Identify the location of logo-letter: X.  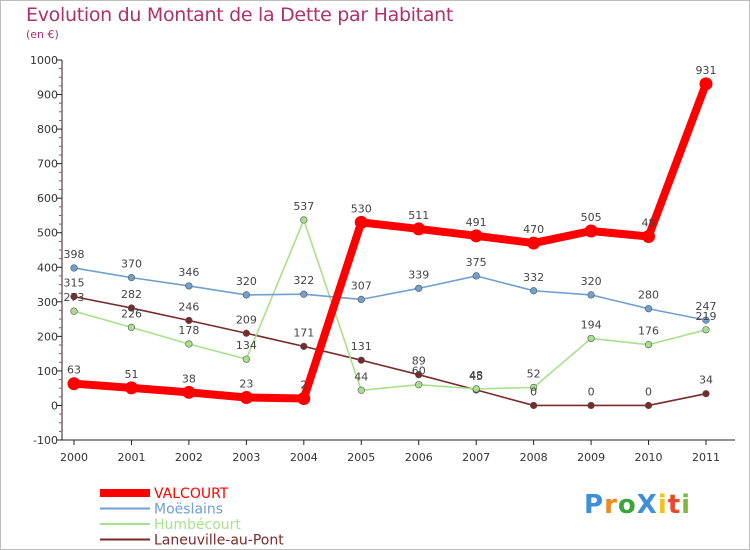
(647, 505).